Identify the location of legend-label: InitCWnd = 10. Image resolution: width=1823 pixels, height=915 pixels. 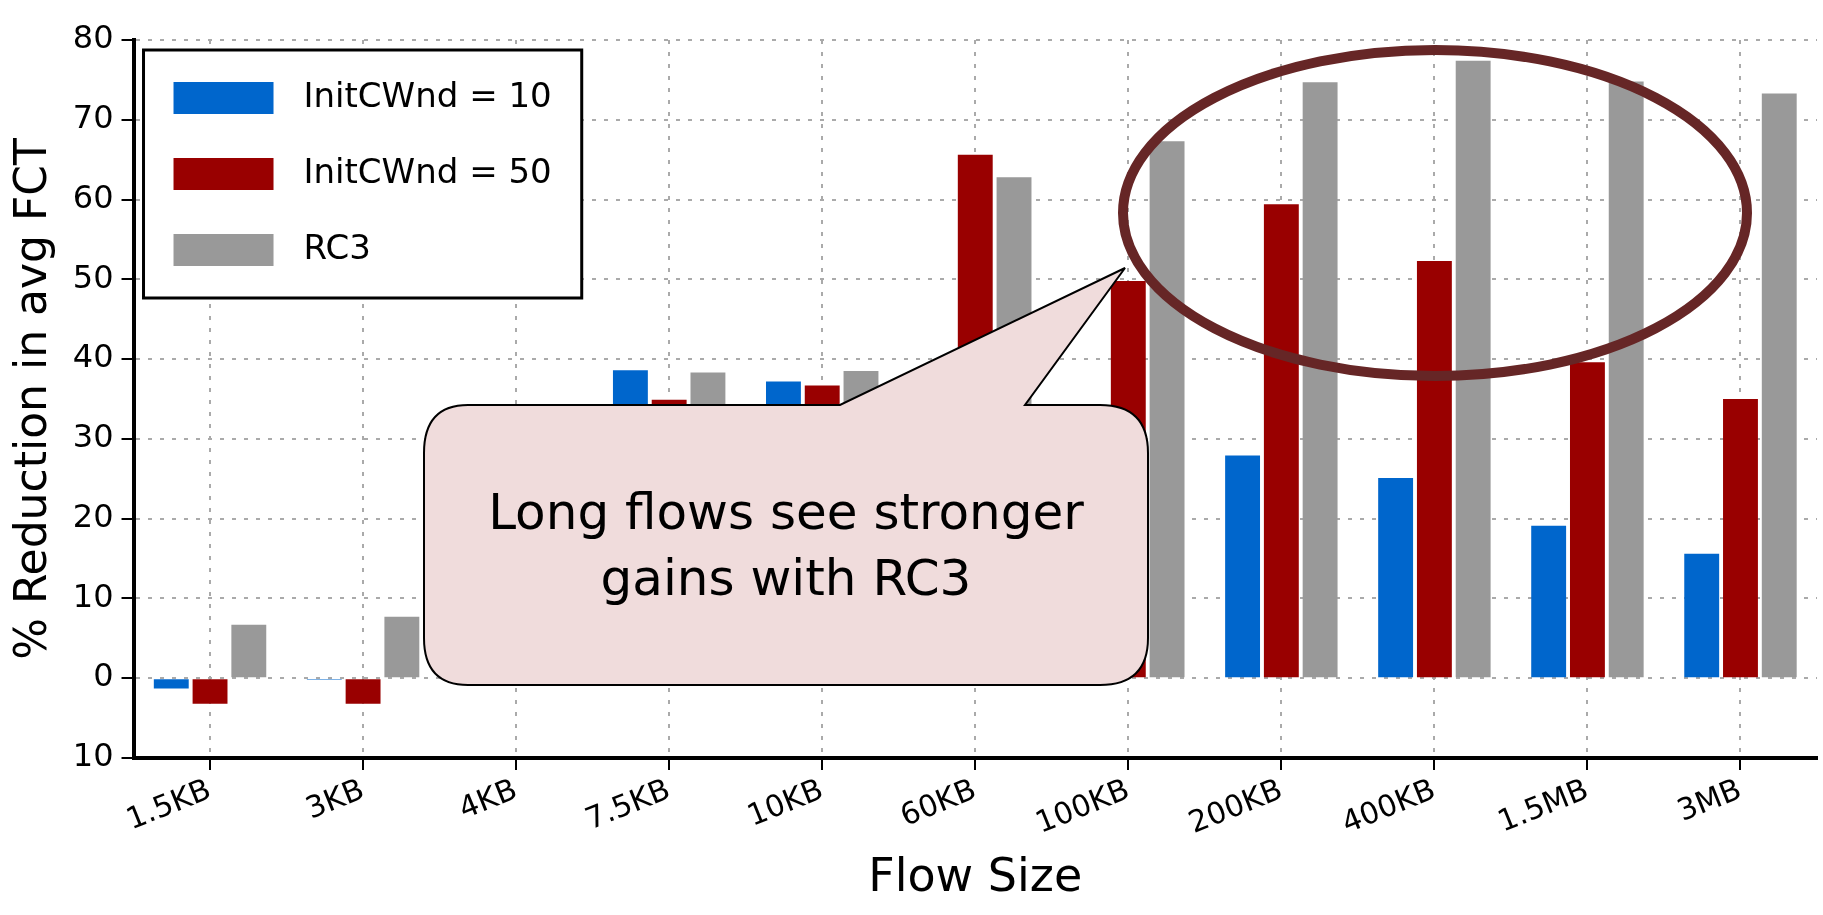
(427, 94).